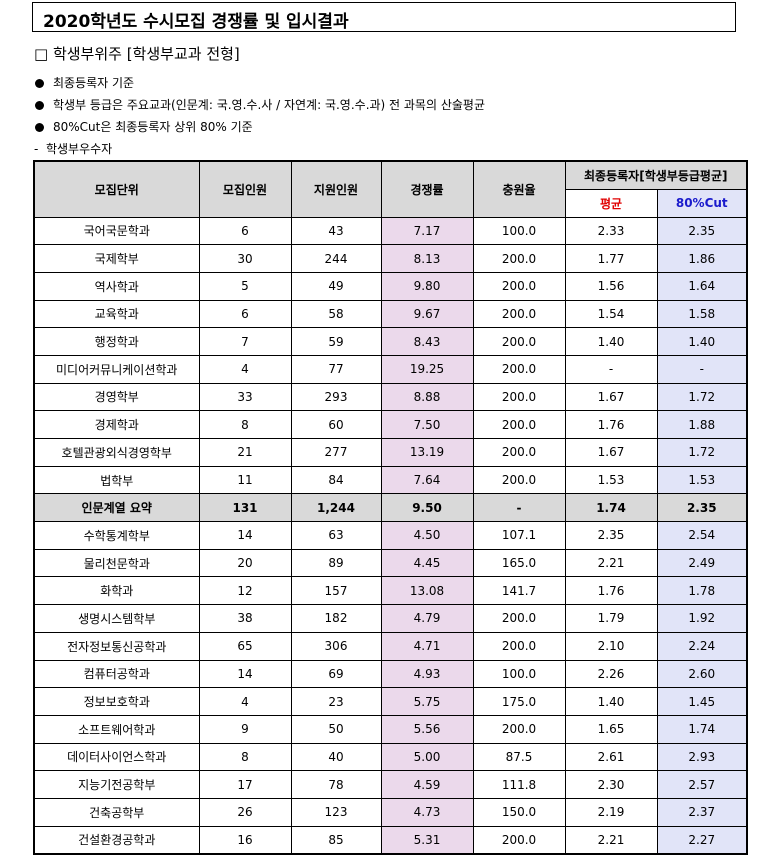  What do you see at coordinates (702, 535) in the screenshot?
I see `cell-cut: 2.54` at bounding box center [702, 535].